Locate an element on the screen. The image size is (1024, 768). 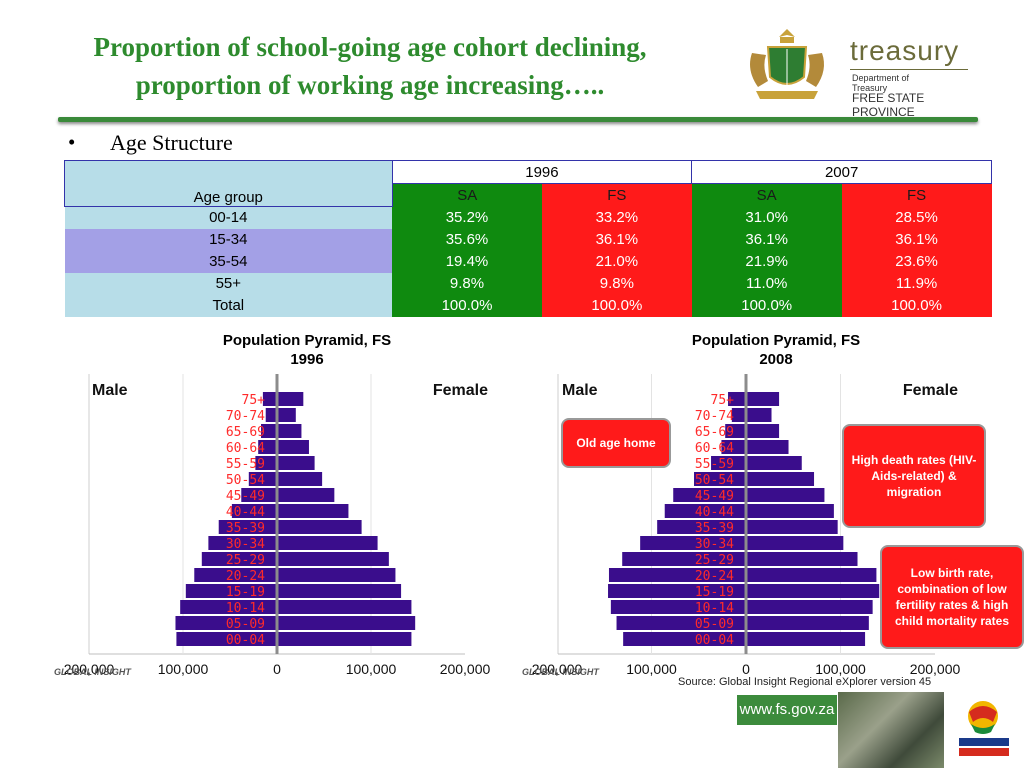
year-2007-header: 2007 is located at coordinates (841, 172).